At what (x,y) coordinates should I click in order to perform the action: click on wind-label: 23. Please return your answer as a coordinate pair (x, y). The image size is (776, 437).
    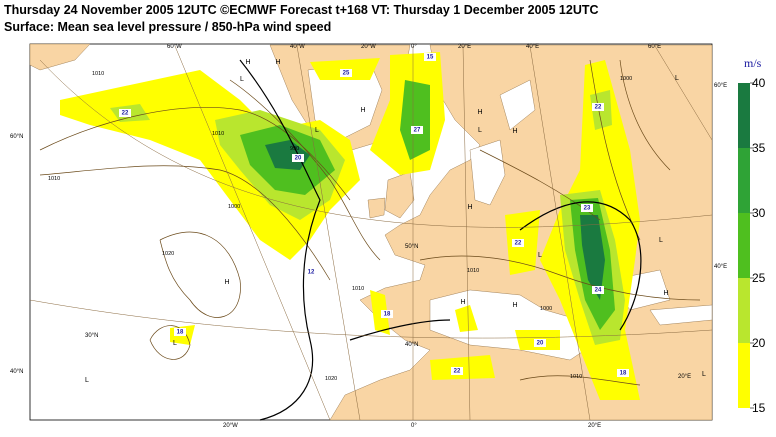
    Looking at the image, I should click on (587, 209).